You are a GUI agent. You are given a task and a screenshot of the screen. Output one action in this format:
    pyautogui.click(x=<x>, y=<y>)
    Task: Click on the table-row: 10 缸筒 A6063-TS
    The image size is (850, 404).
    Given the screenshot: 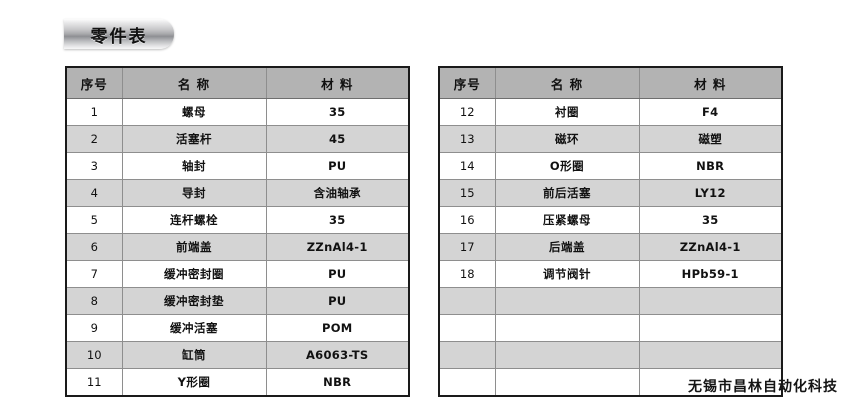 What is the action you would take?
    pyautogui.click(x=237, y=355)
    